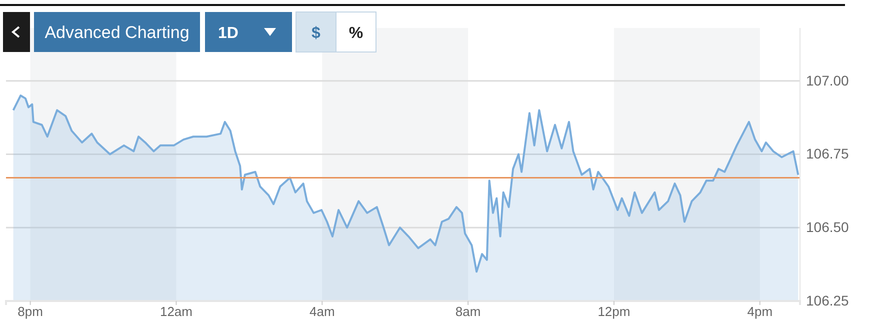  I want to click on y-tick-label: 106.75, so click(828, 154).